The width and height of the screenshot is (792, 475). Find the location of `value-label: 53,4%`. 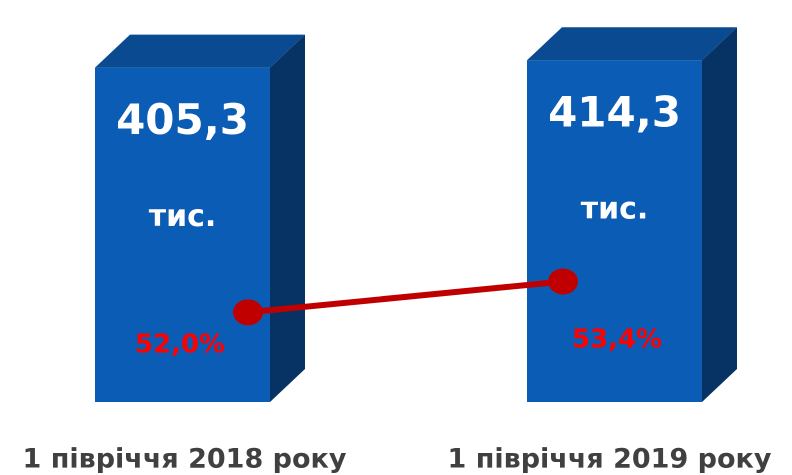

value-label: 53,4% is located at coordinates (617, 340).